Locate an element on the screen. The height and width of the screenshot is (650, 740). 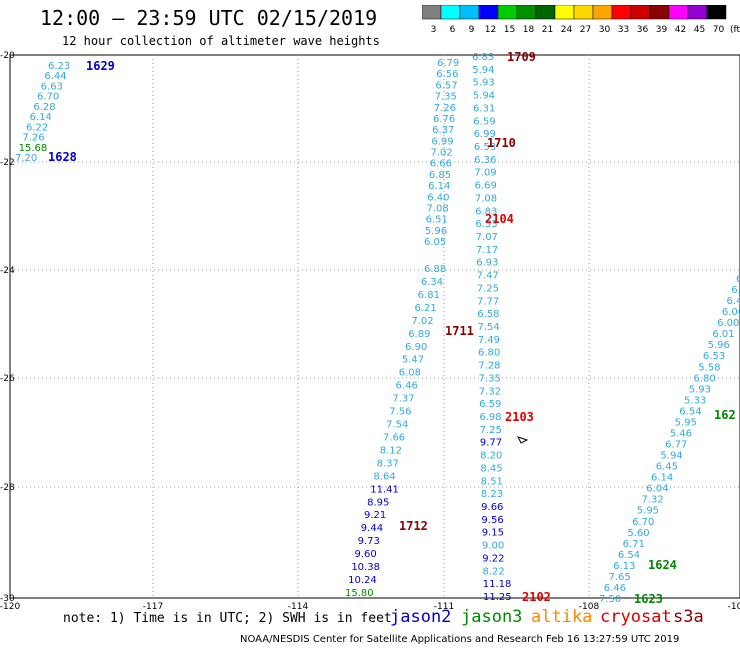
wave-height-value: 6.36 is located at coordinates (485, 160).